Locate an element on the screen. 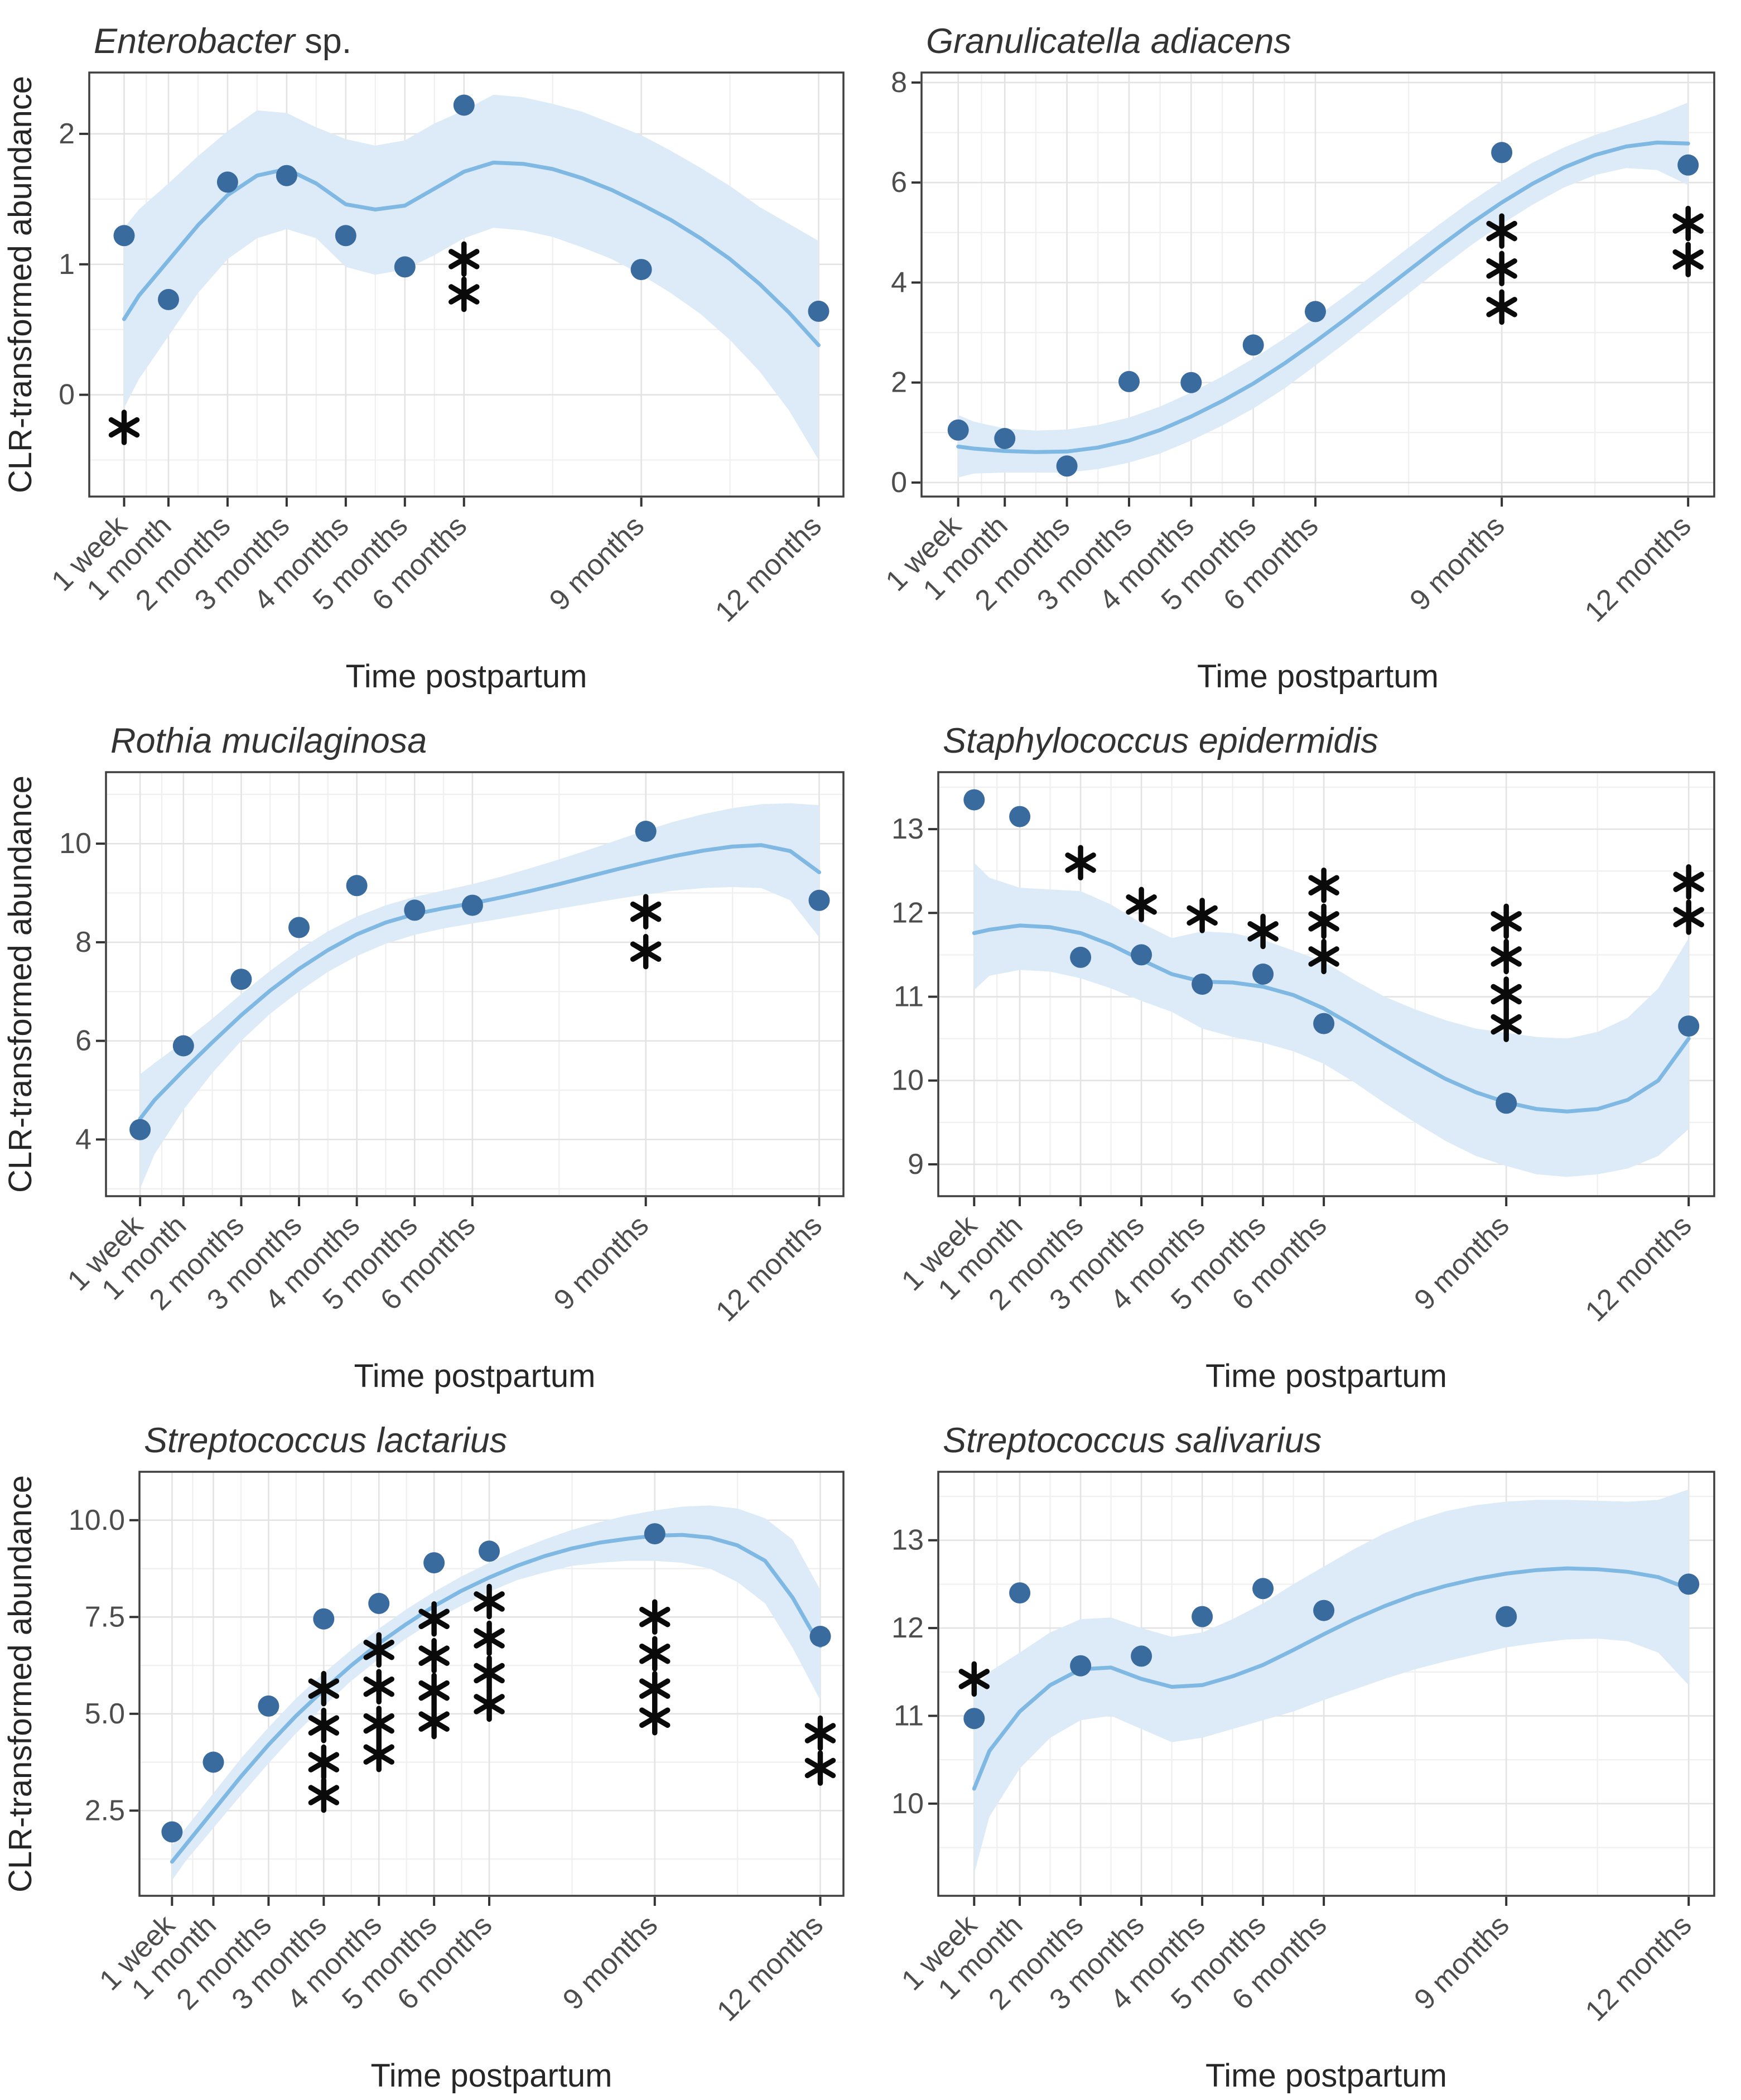  panel-title: Streptococcus lactarius is located at coordinates (325, 1440).